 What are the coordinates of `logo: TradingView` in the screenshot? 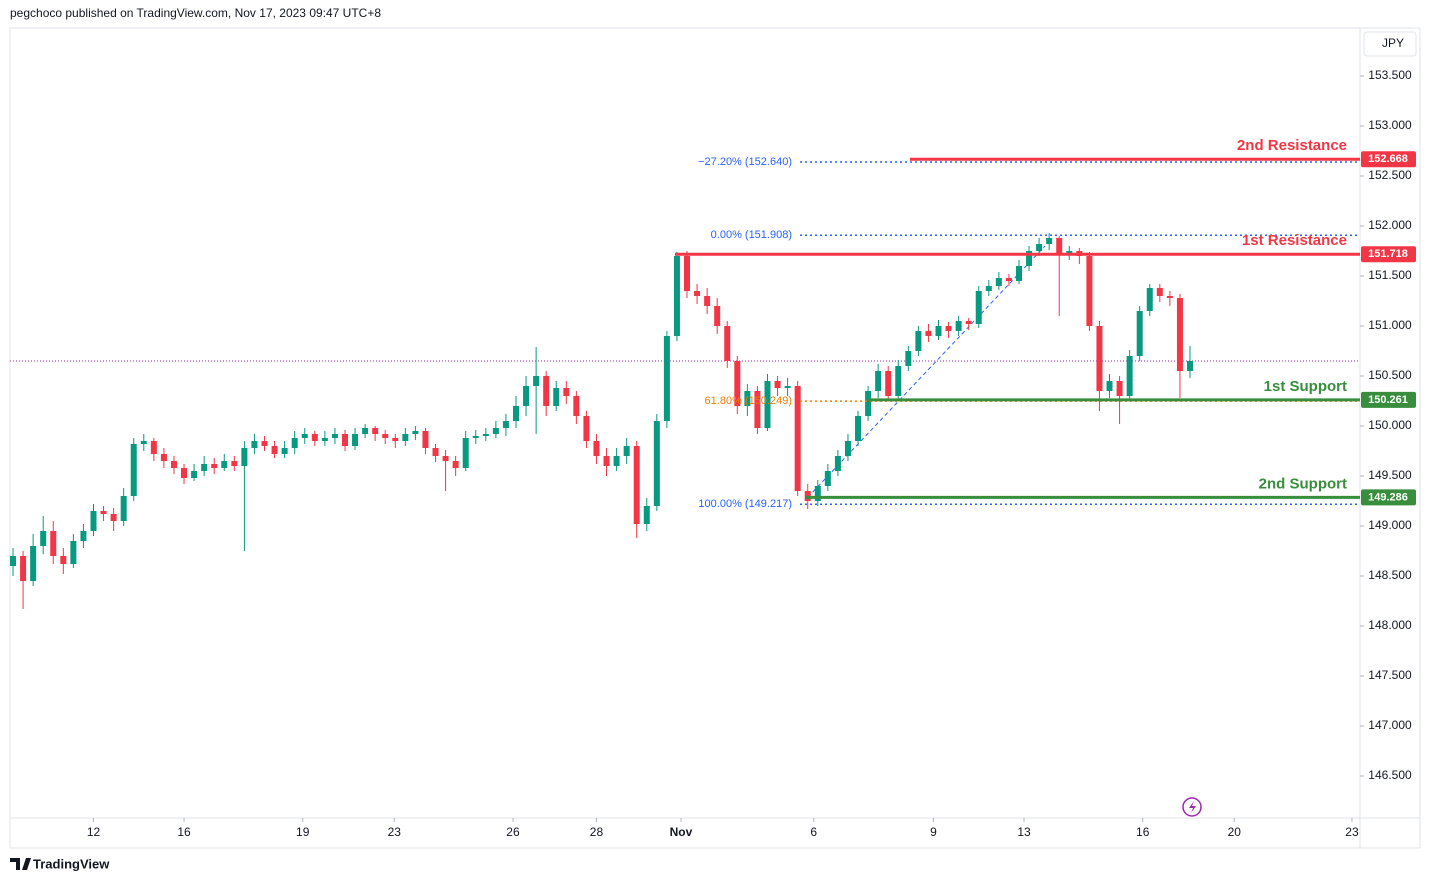 It's located at (60, 863).